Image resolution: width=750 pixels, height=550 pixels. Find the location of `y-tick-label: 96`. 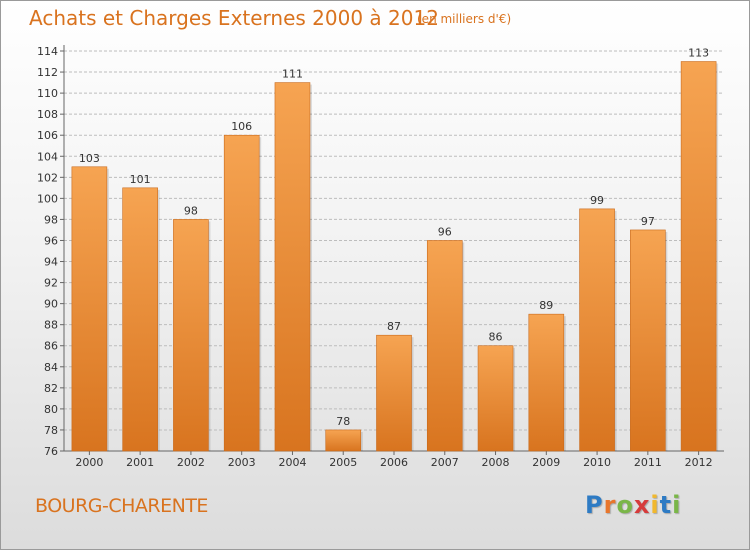

y-tick-label: 96 is located at coordinates (51, 240).